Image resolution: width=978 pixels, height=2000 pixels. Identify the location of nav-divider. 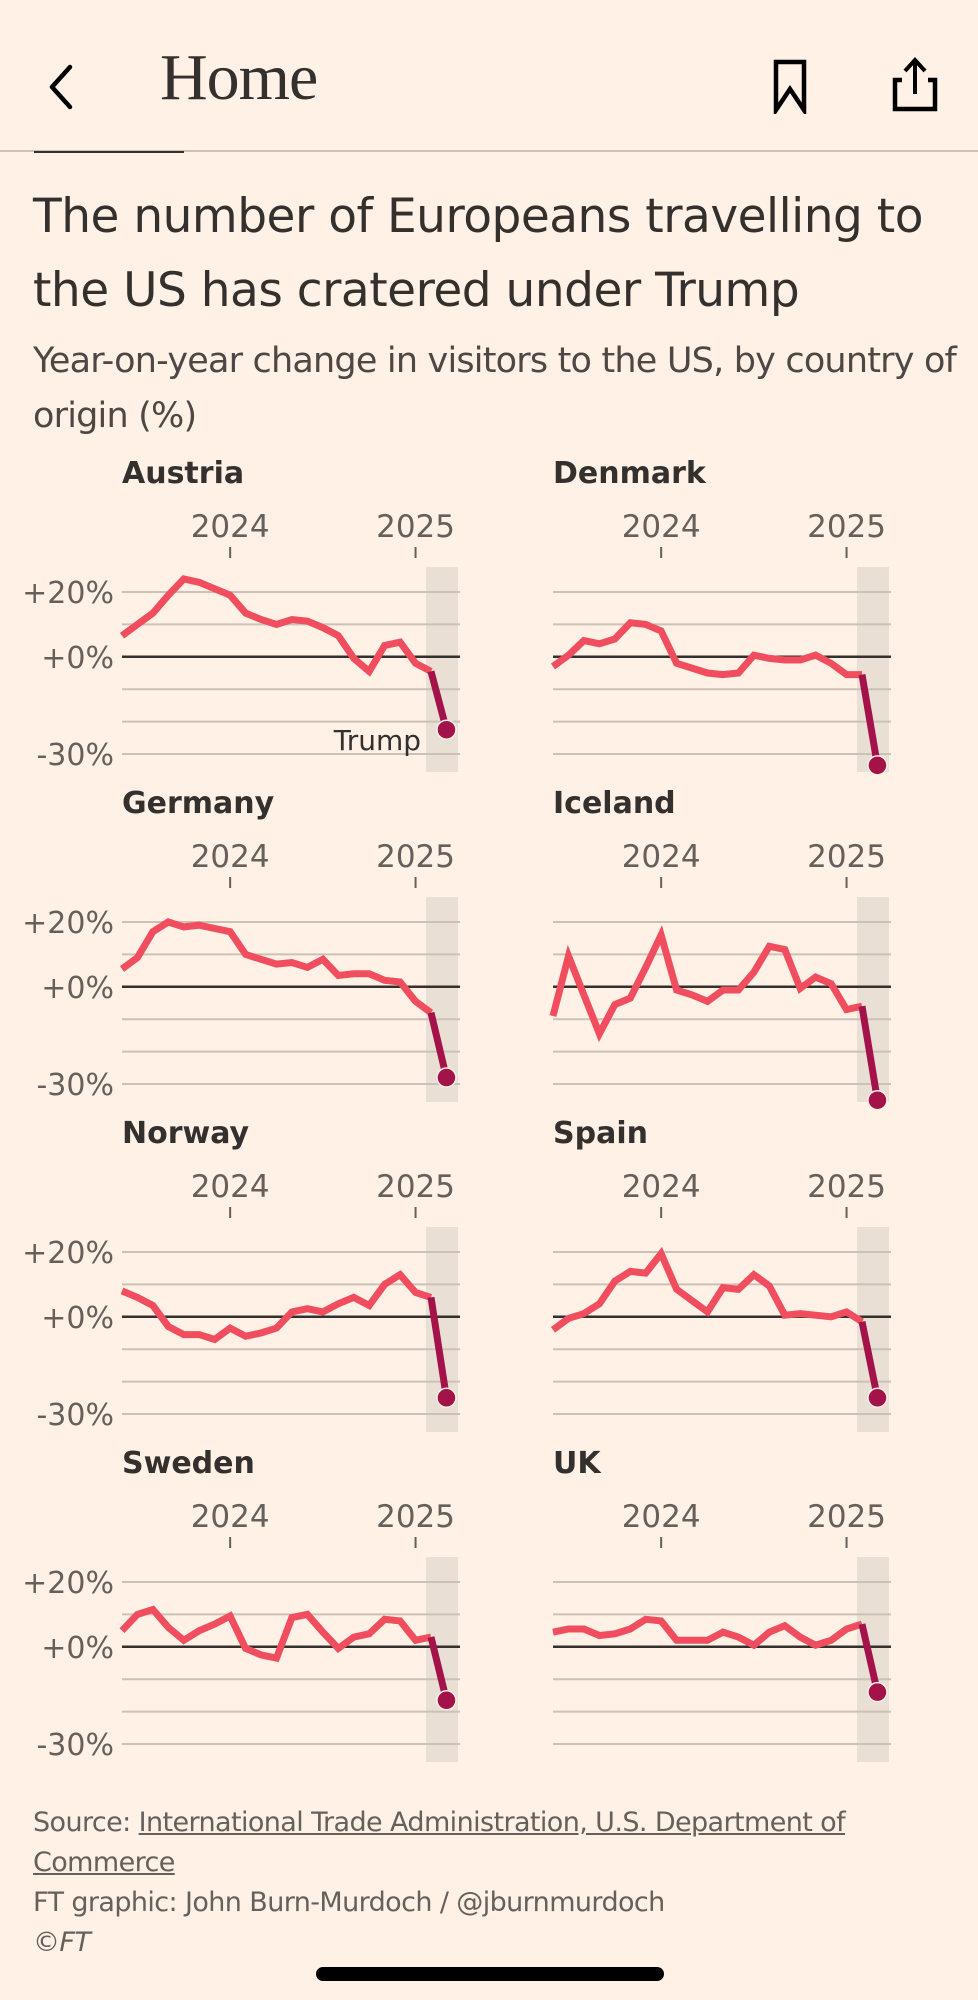
(489, 151).